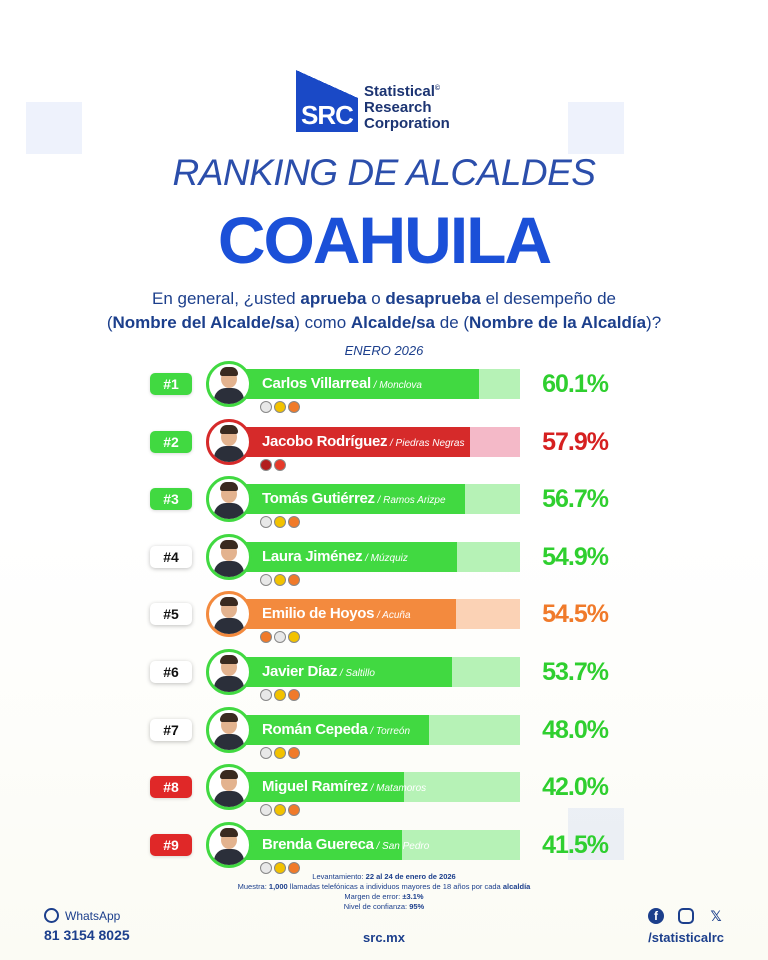 Image resolution: width=768 pixels, height=960 pixels. Describe the element at coordinates (87, 925) in the screenshot. I see `whatsapp-contact: WhatsApp 81 3154 8025` at that location.